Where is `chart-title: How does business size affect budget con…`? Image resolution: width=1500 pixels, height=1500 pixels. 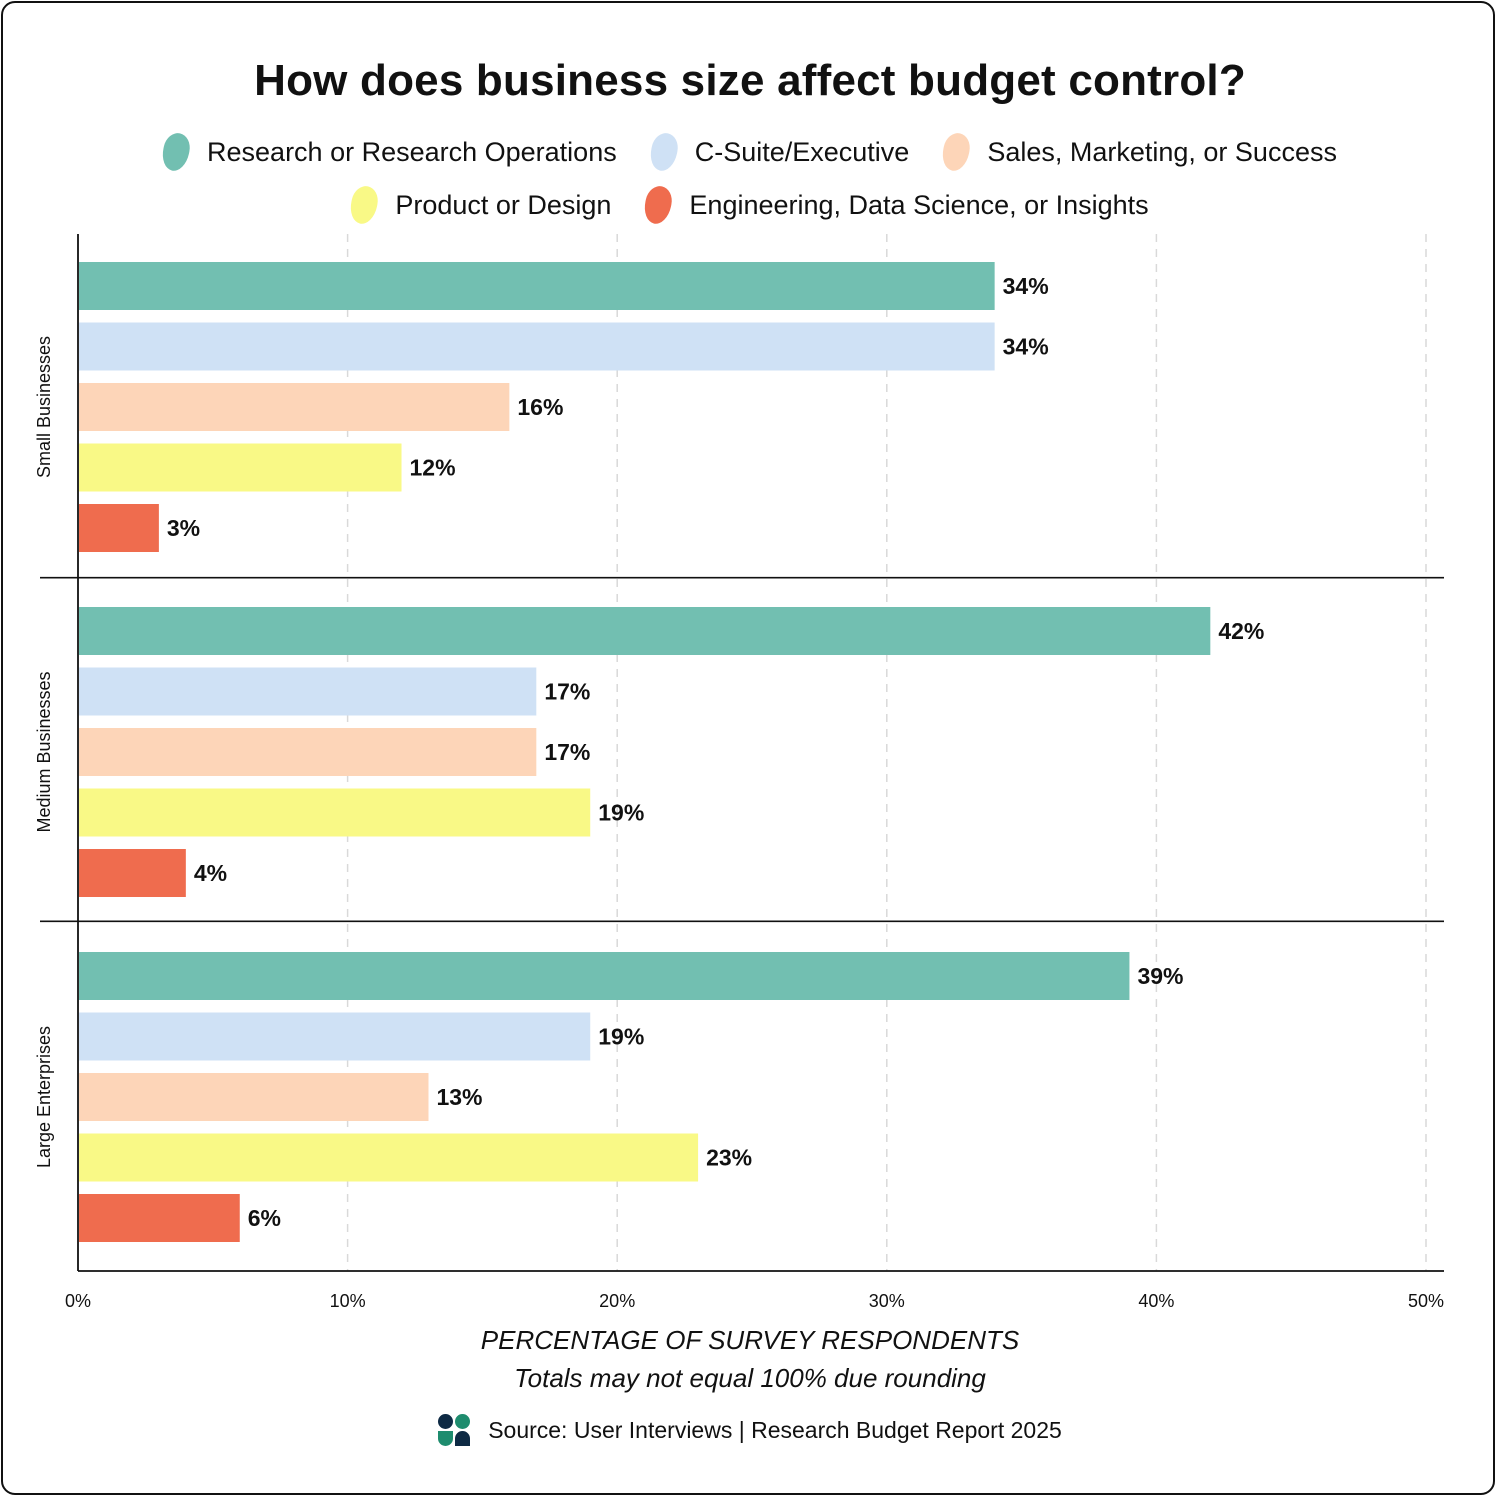
chart-title: How does business size affect budget con… is located at coordinates (750, 80).